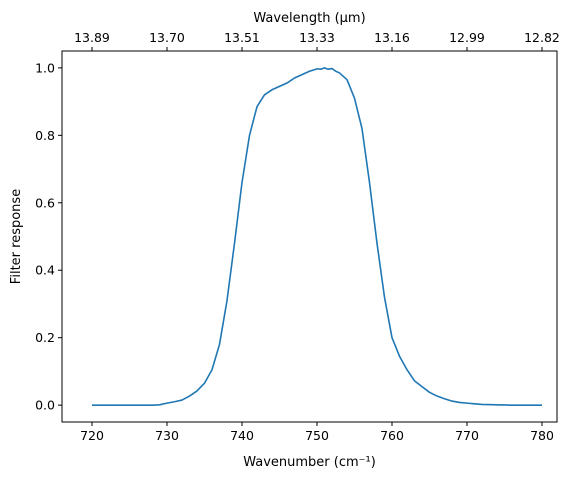 The width and height of the screenshot is (570, 480). Describe the element at coordinates (45, 337) in the screenshot. I see `y-tick-label: 0.2` at that location.